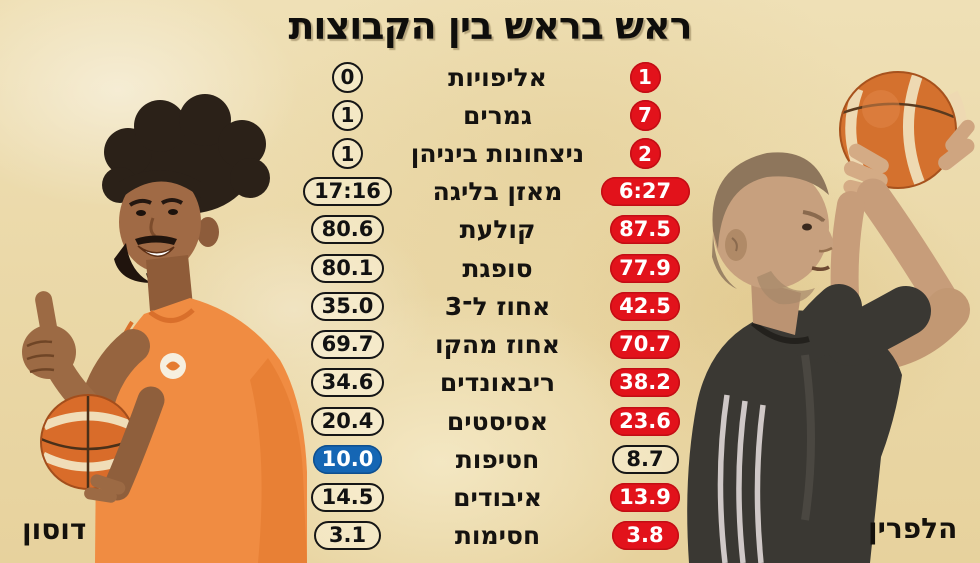 The image size is (980, 563). I want to click on stat-value-left-badge: 10.0, so click(347, 459).